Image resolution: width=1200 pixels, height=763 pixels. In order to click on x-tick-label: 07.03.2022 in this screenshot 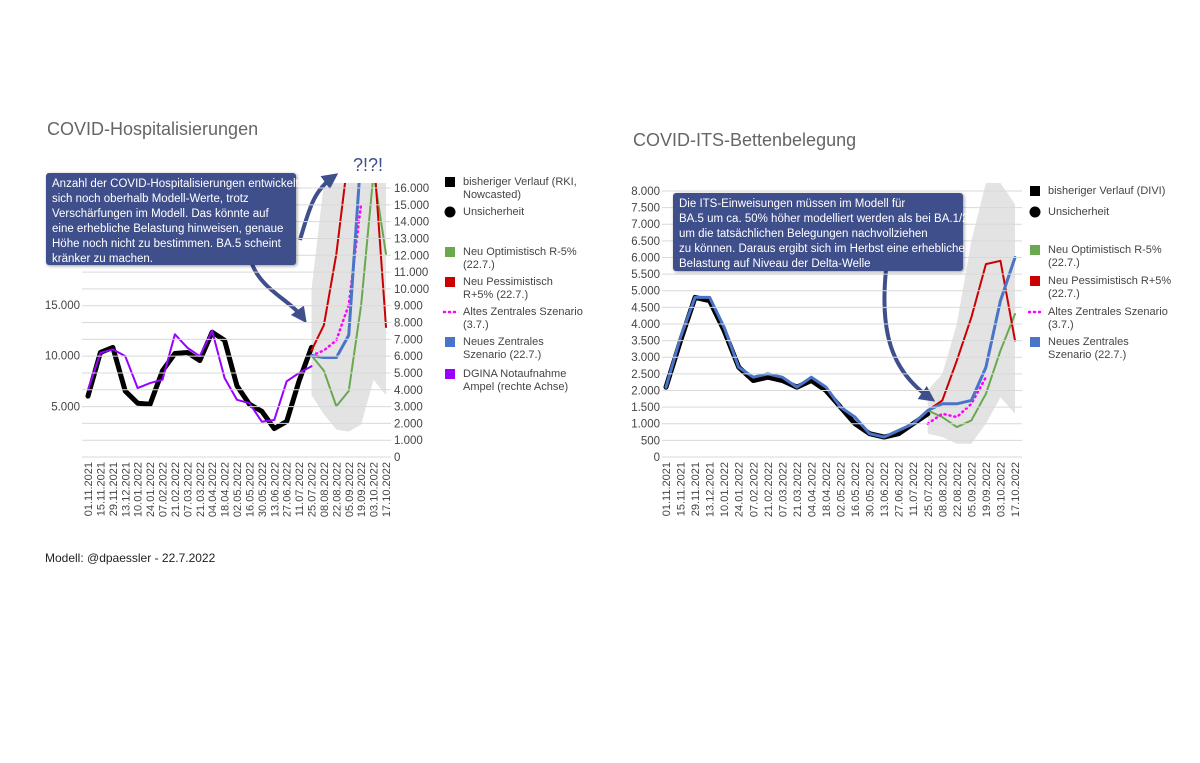, I will do `click(783, 489)`.